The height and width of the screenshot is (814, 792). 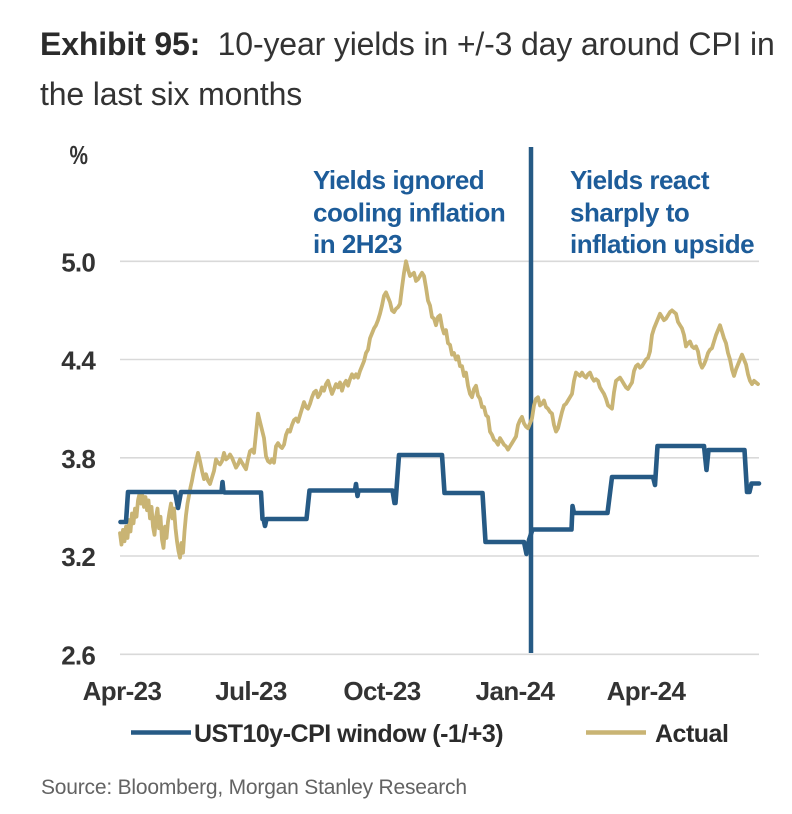 What do you see at coordinates (640, 180) in the screenshot?
I see `svg-text: Yields react` at bounding box center [640, 180].